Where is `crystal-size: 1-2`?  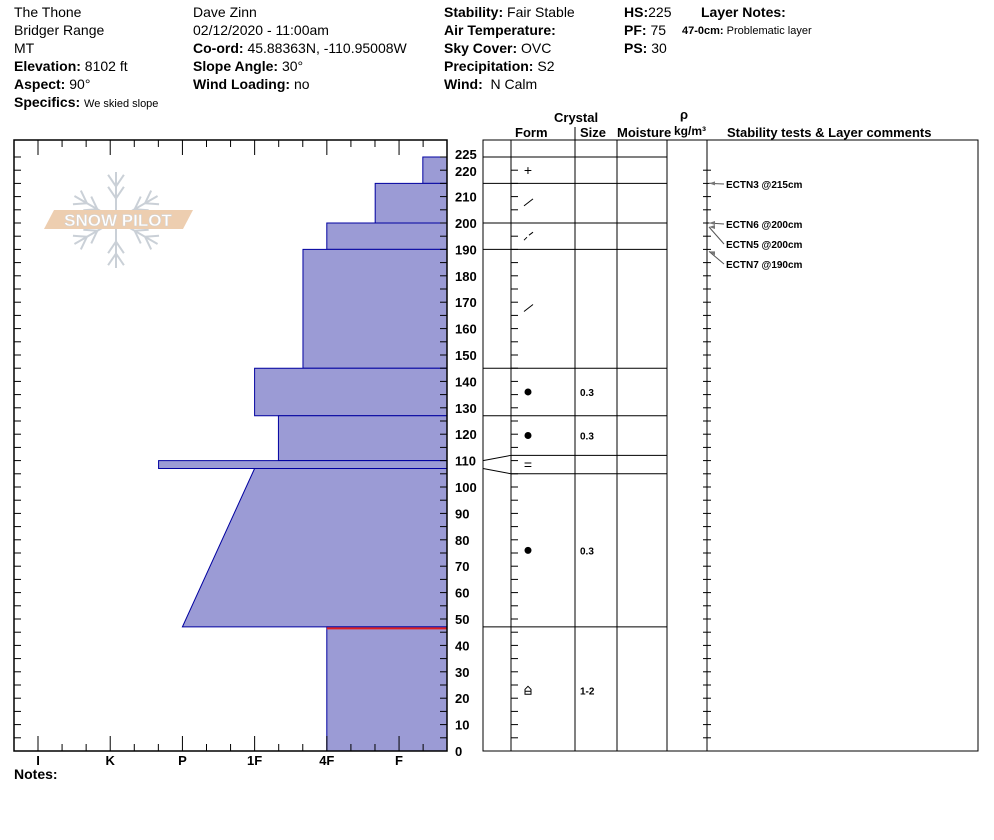
crystal-size: 1-2 is located at coordinates (587, 691).